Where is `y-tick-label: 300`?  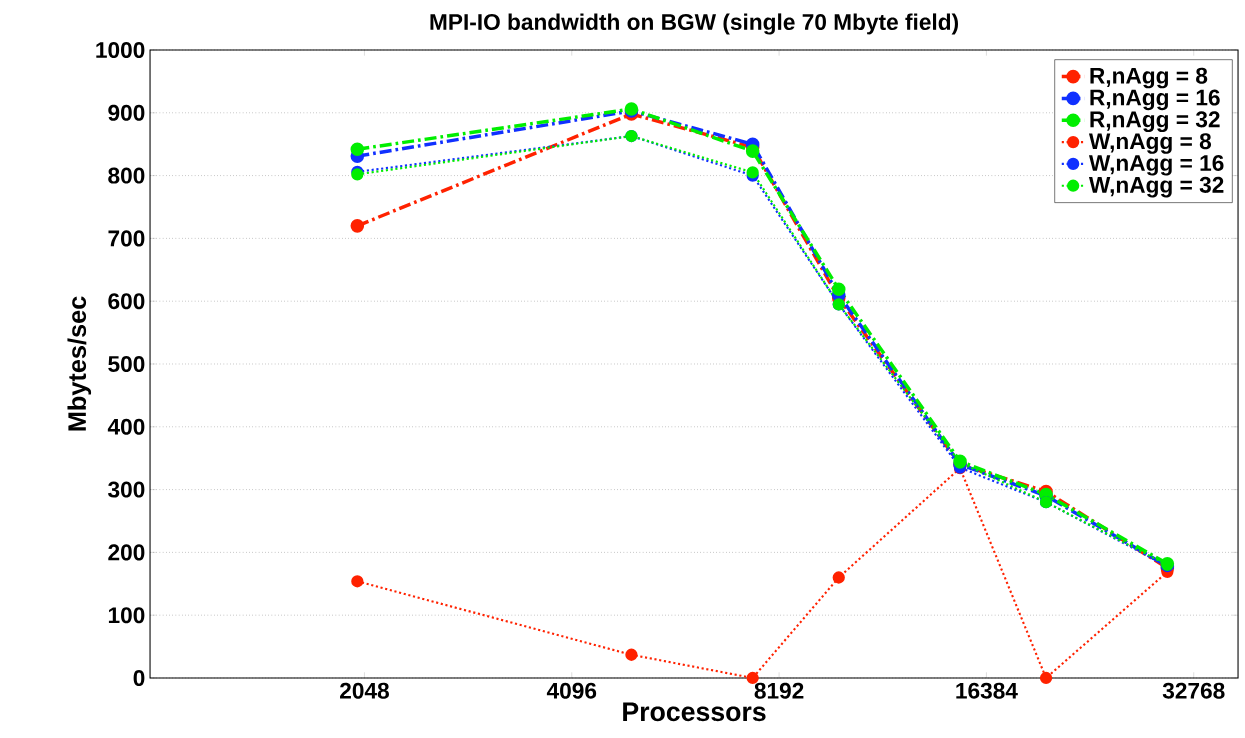
y-tick-label: 300 is located at coordinates (126, 489).